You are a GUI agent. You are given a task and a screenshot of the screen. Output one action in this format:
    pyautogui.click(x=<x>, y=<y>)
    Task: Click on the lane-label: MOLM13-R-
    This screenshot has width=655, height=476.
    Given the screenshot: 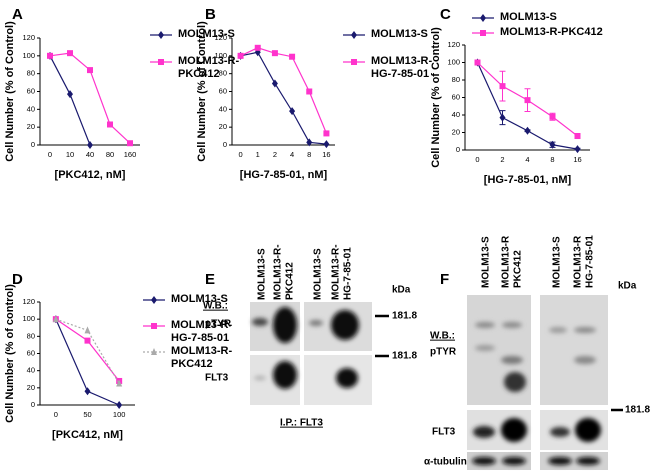 What is the action you would take?
    pyautogui.click(x=278, y=272)
    